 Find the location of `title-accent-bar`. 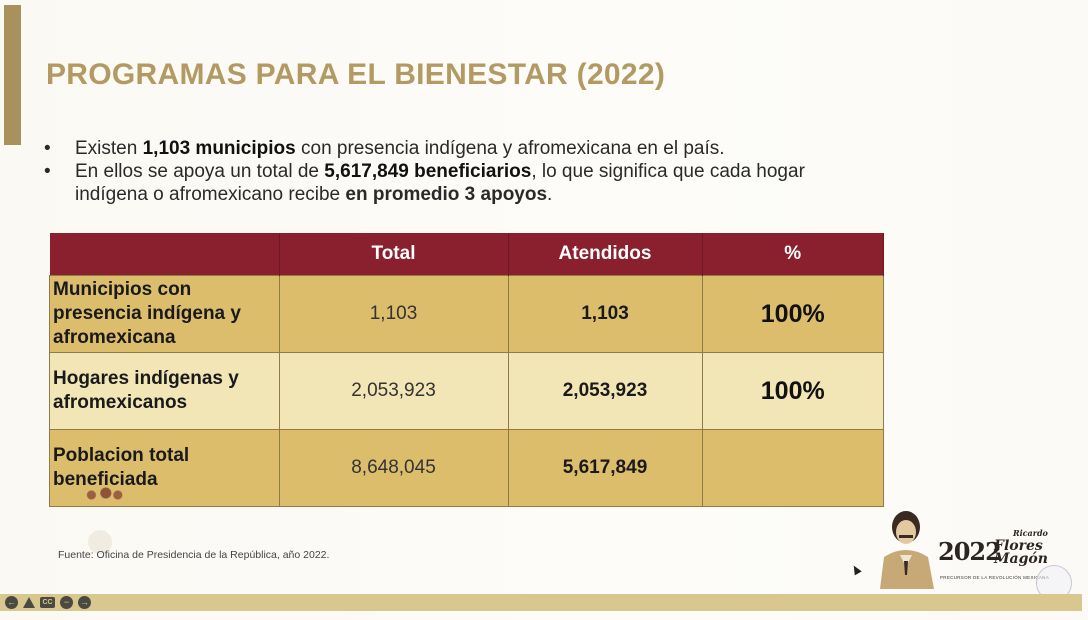

title-accent-bar is located at coordinates (12, 75).